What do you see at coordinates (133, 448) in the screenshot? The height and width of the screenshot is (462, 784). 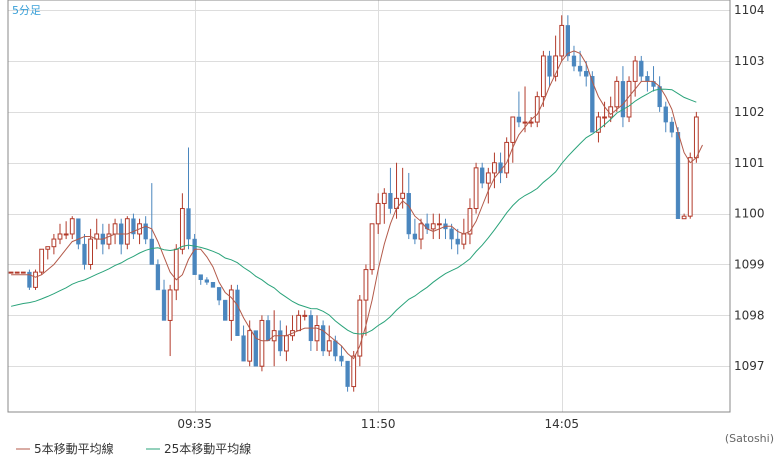 I see `legend: 5本移動平均線 25本移動平均線` at bounding box center [133, 448].